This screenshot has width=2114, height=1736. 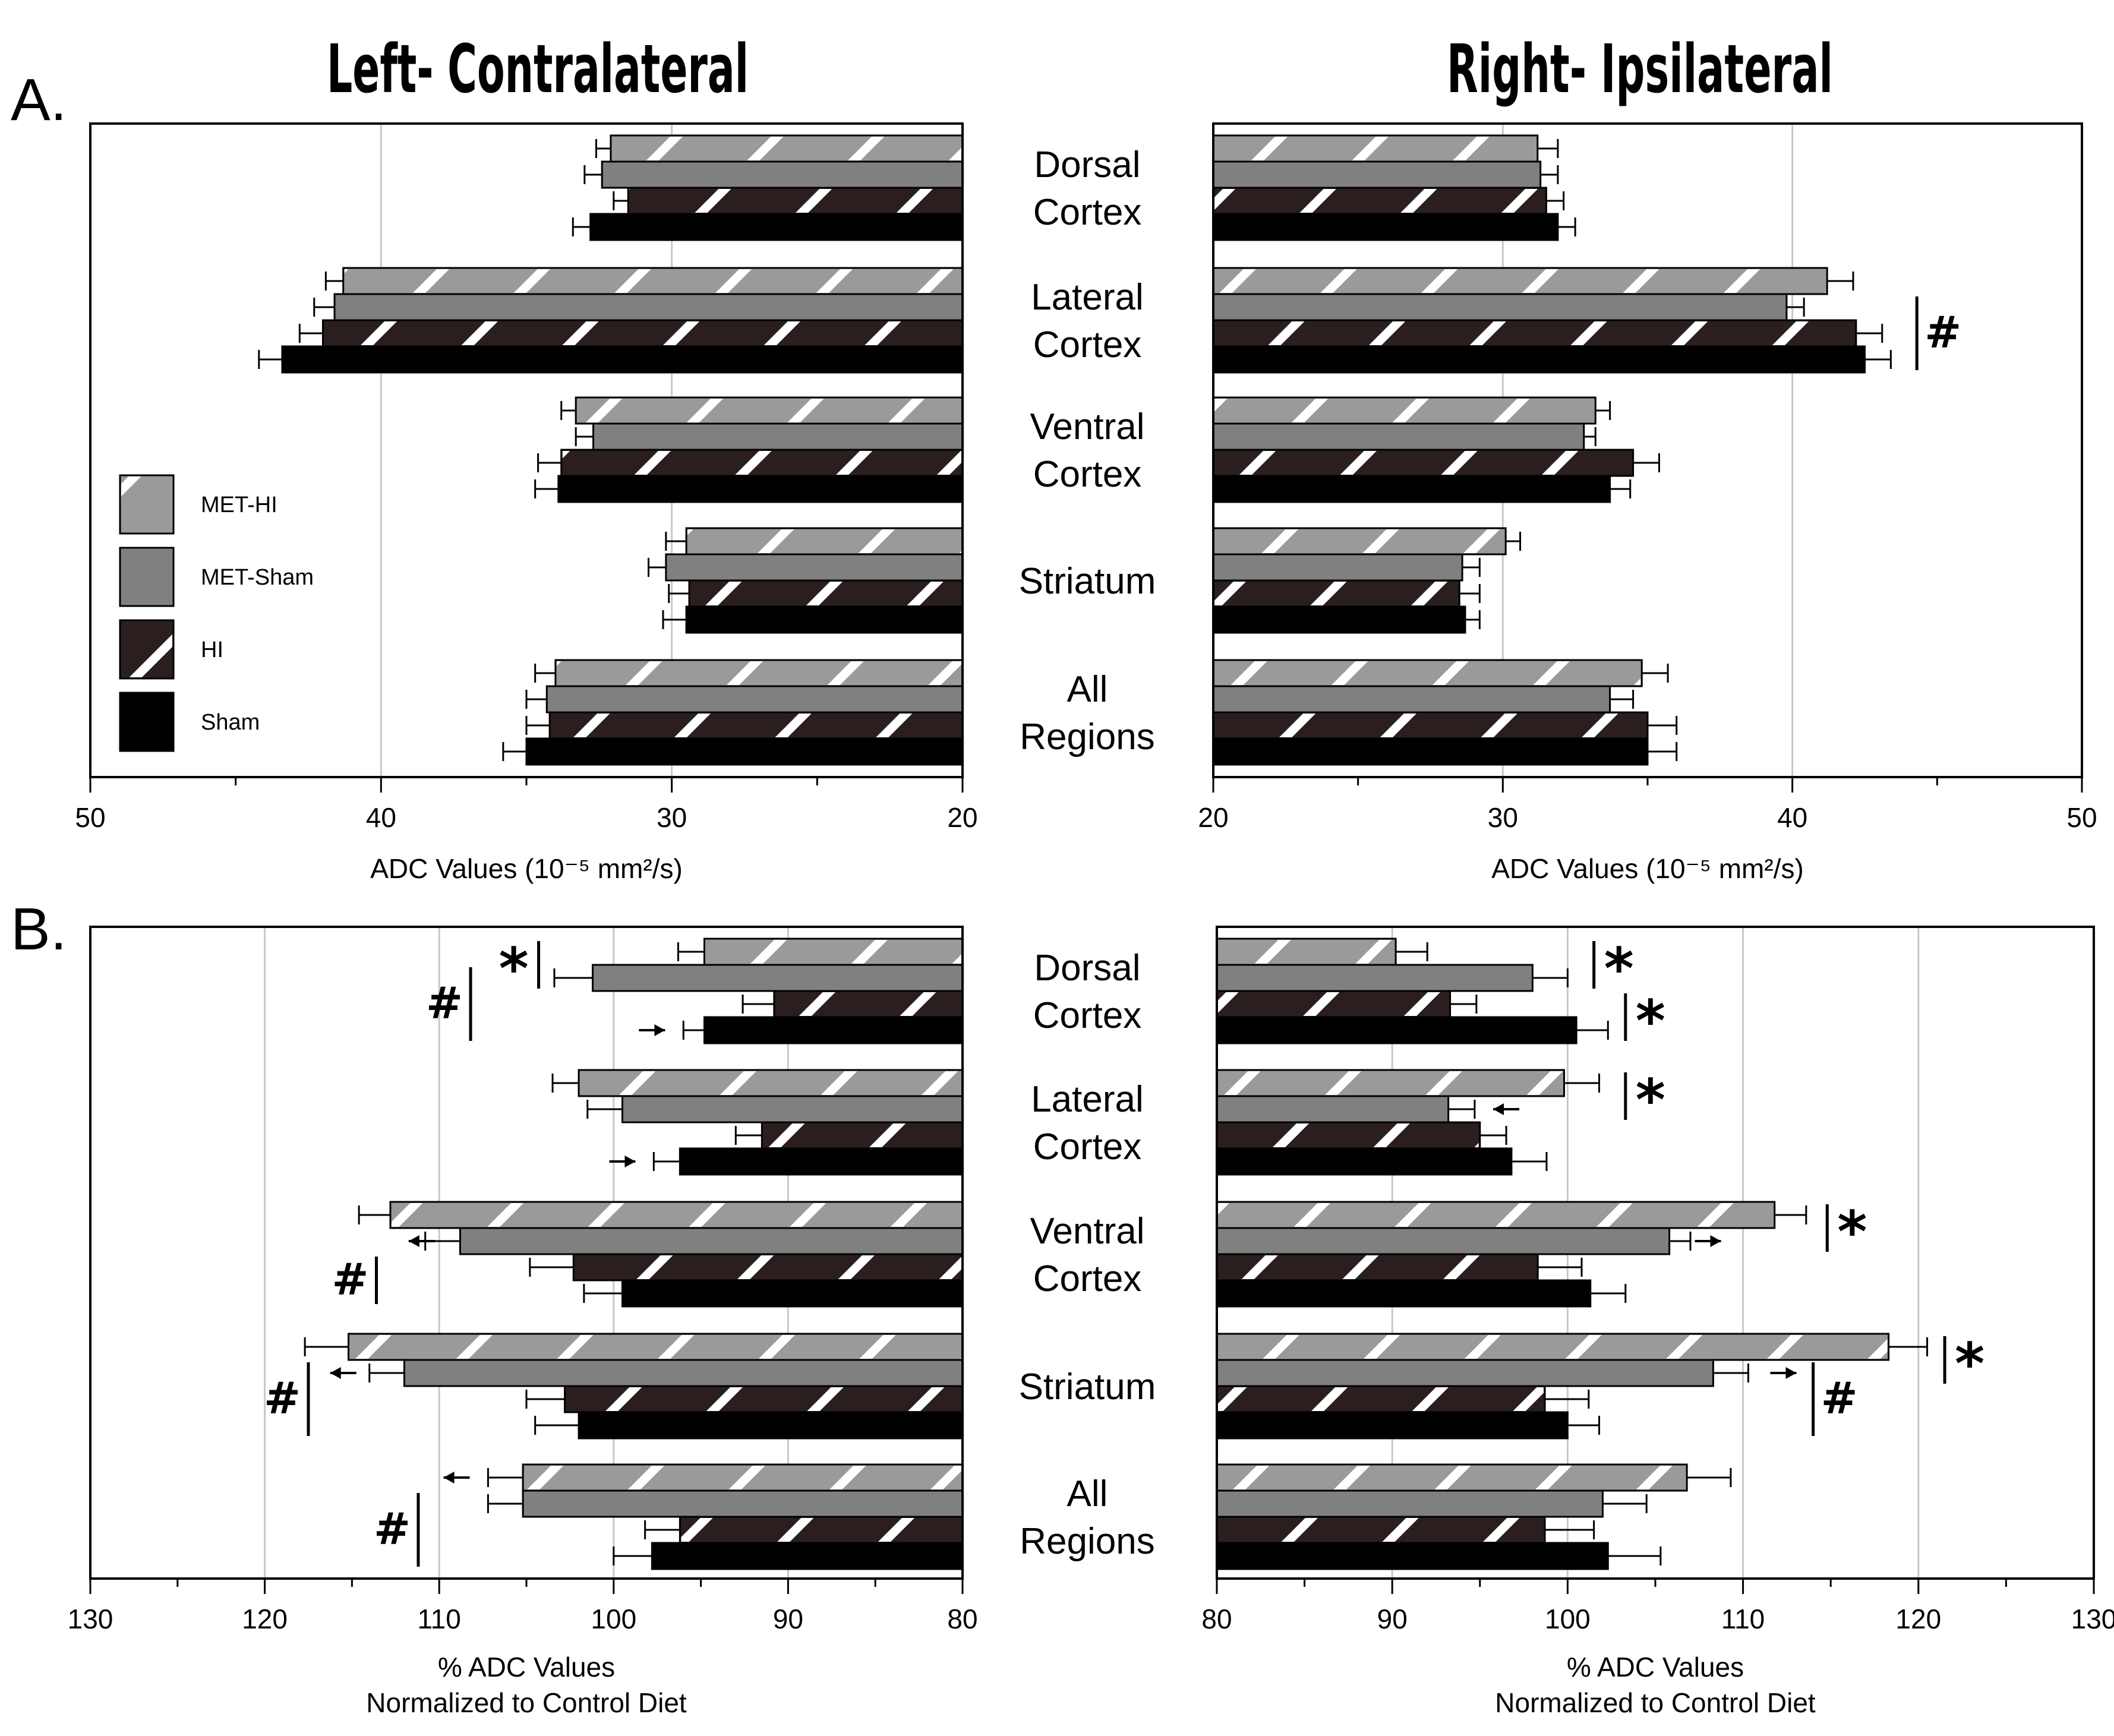 I want to click on legend-swatch-hatch, so click(x=146, y=504).